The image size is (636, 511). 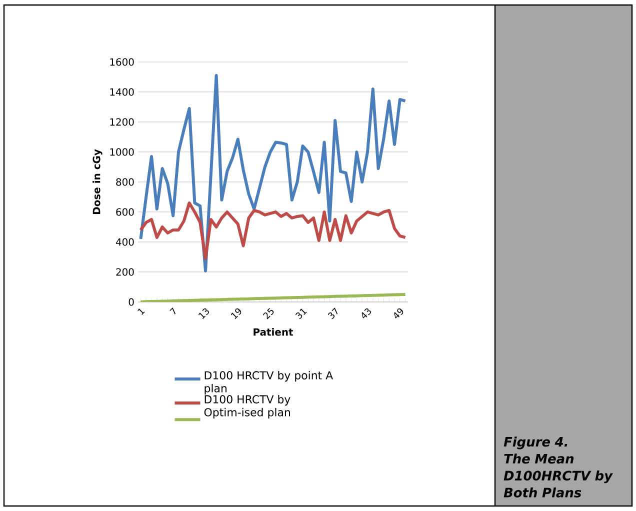 I want to click on y-tick-label: 400, so click(x=125, y=242).